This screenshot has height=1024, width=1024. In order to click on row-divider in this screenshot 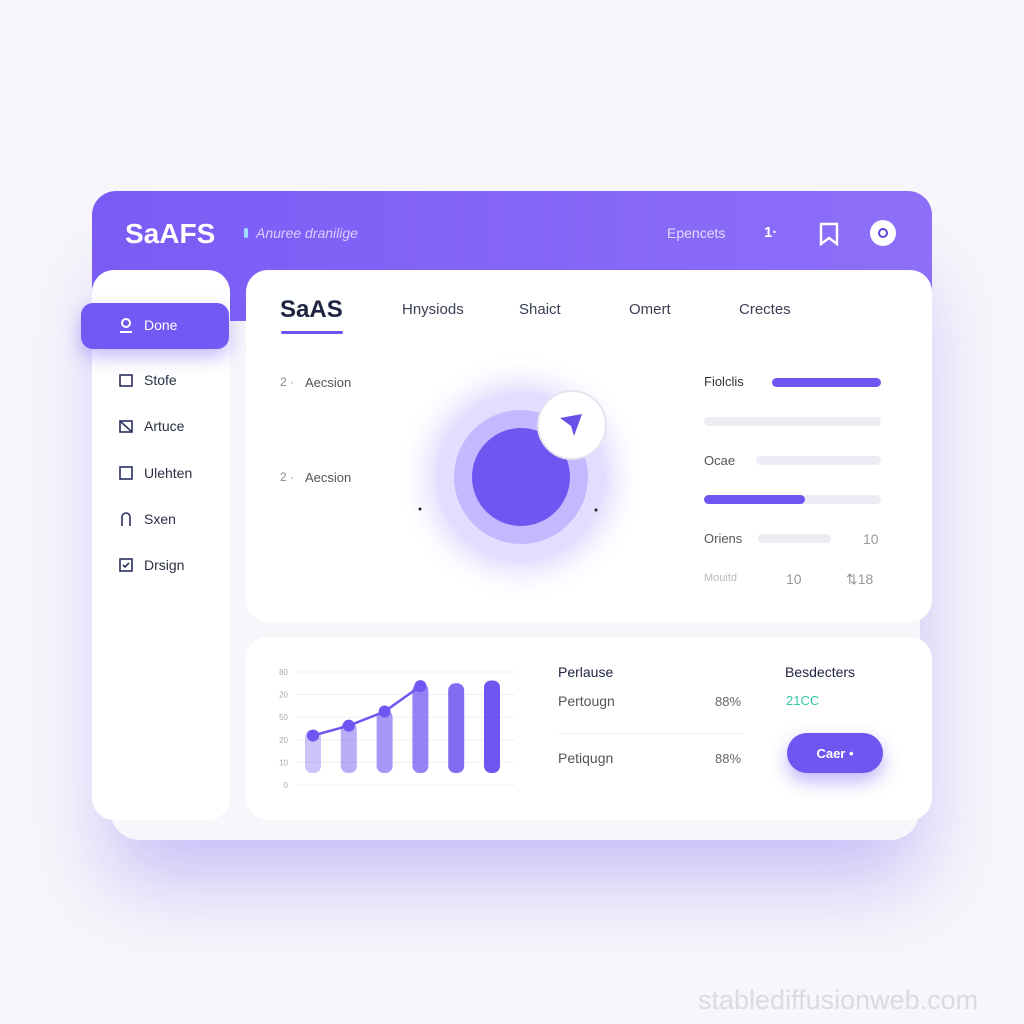, I will do `click(651, 733)`.